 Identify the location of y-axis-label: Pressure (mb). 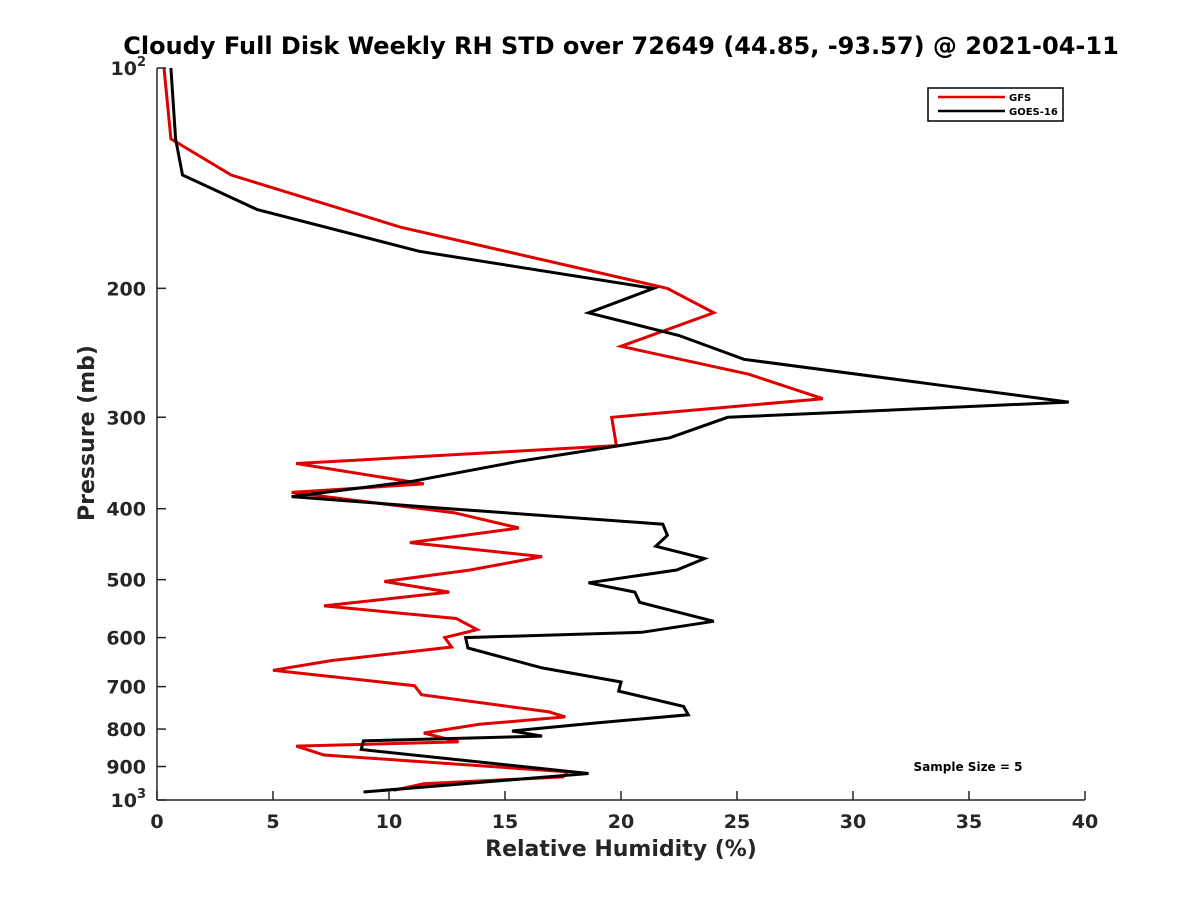
(87, 433).